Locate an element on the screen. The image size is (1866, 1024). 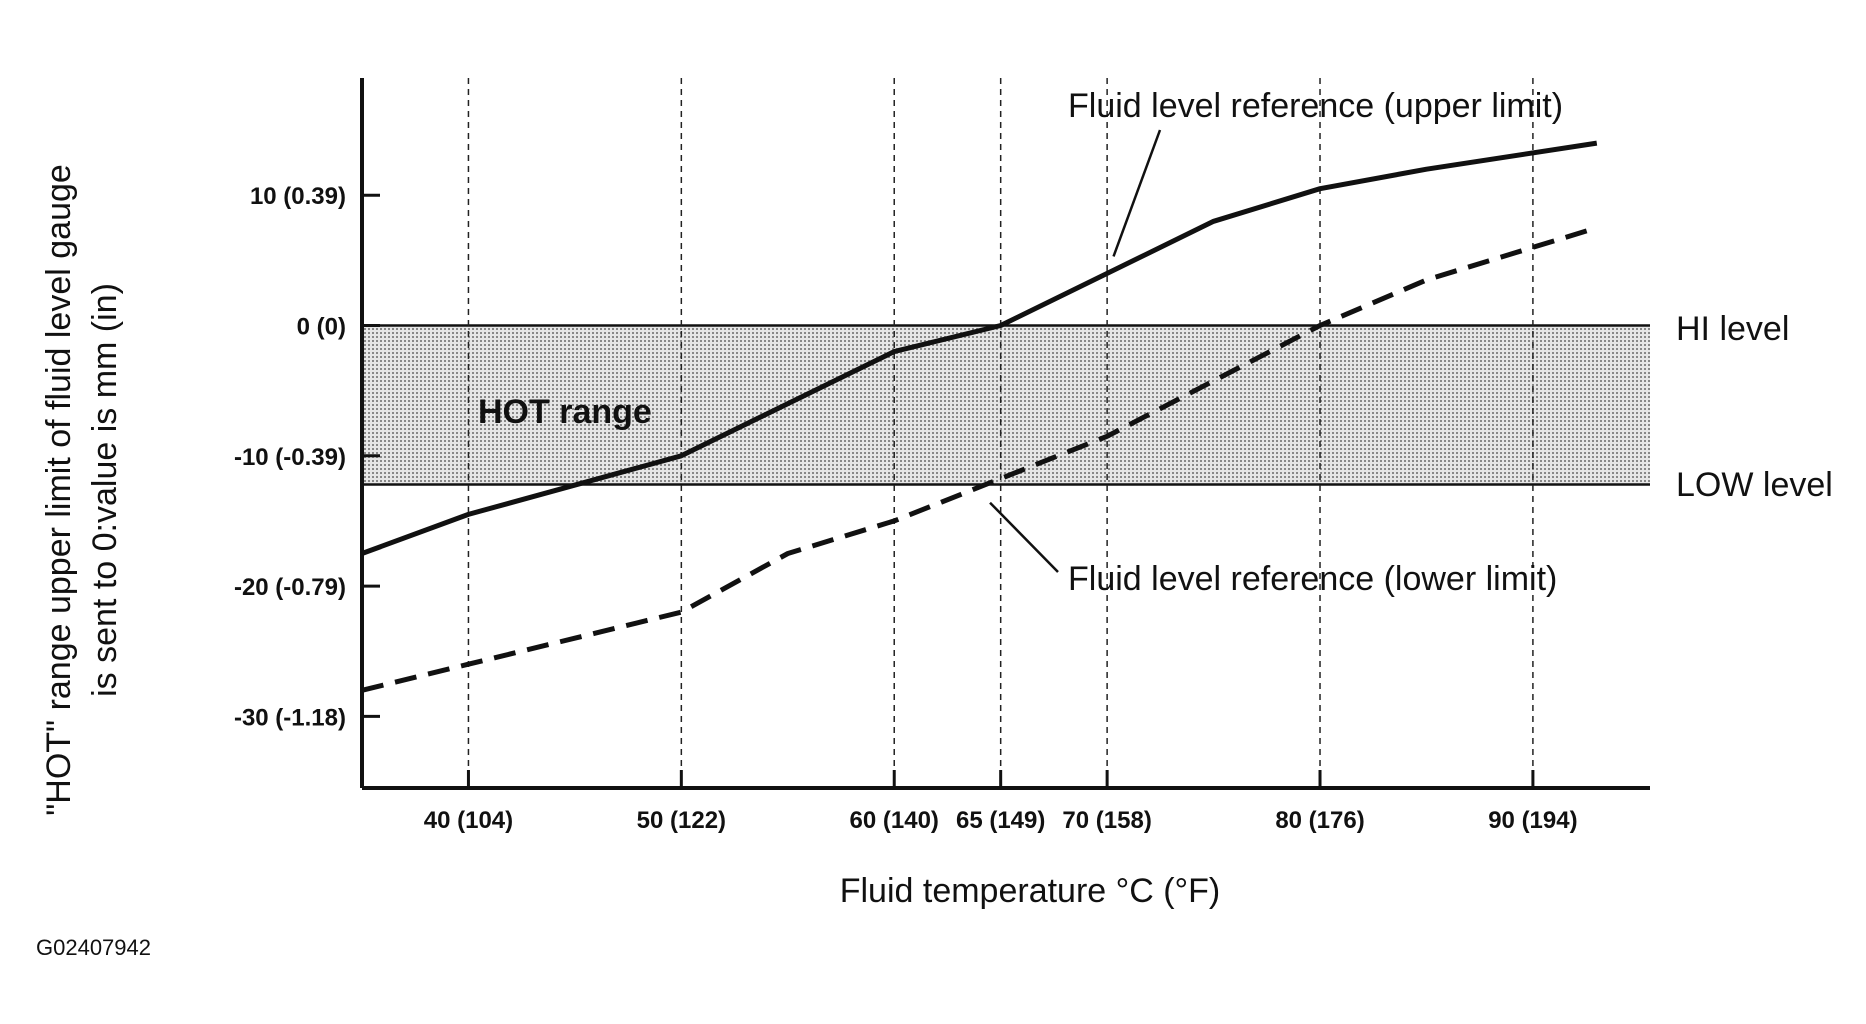
legend-lower-limit: Fluid level reference (lower limit) is located at coordinates (1312, 579).